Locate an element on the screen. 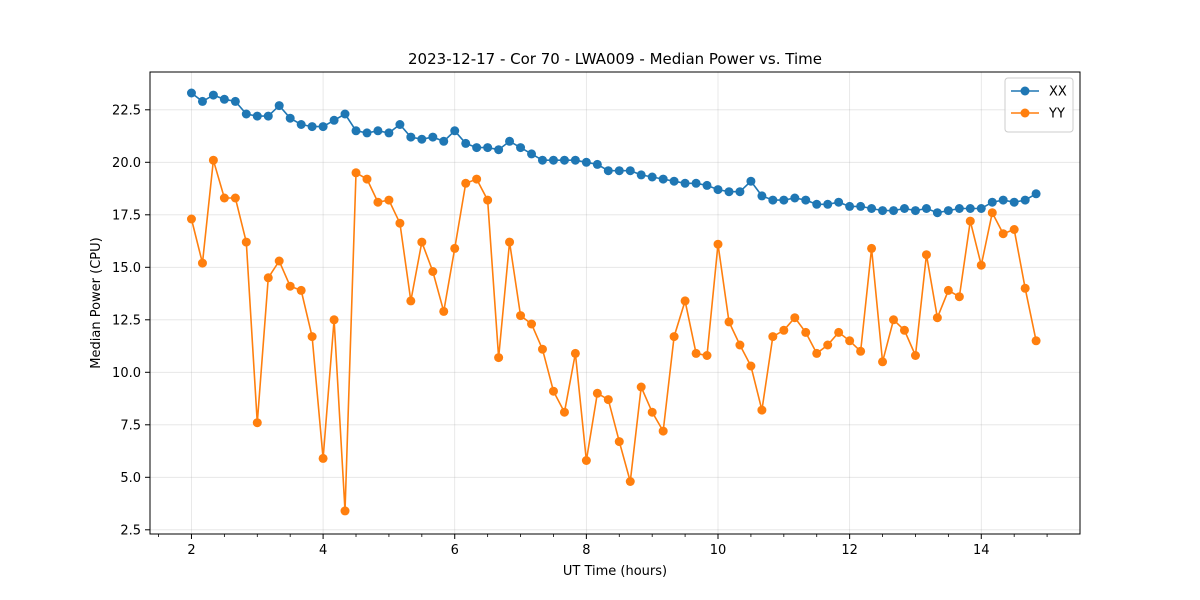  x-tick-label: 14 is located at coordinates (981, 550).